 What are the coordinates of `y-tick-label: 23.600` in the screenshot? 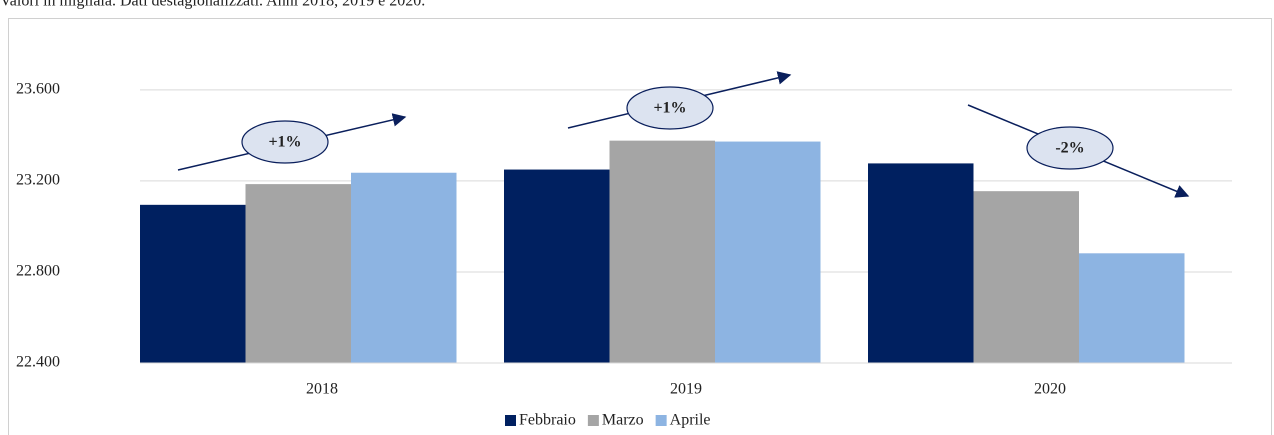 It's located at (38, 89).